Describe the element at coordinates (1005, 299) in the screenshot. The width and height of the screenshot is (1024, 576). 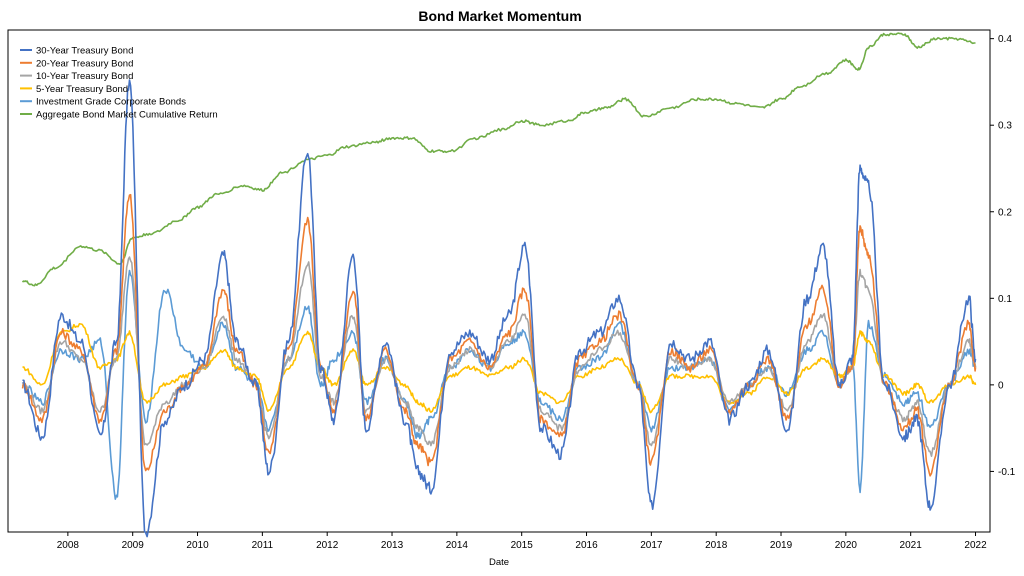
I see `y-tick-label: 0.1` at that location.